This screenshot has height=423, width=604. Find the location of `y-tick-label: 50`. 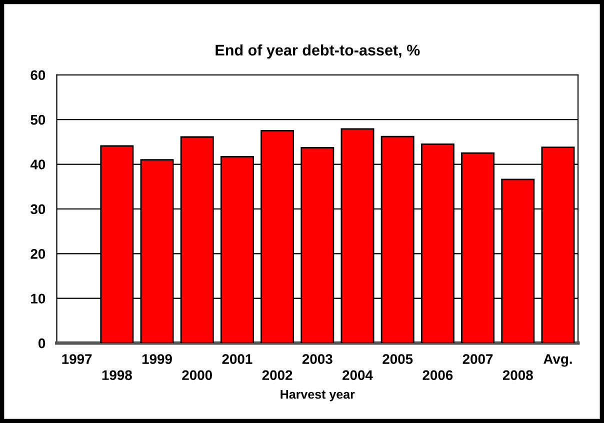

y-tick-label: 50 is located at coordinates (38, 119).